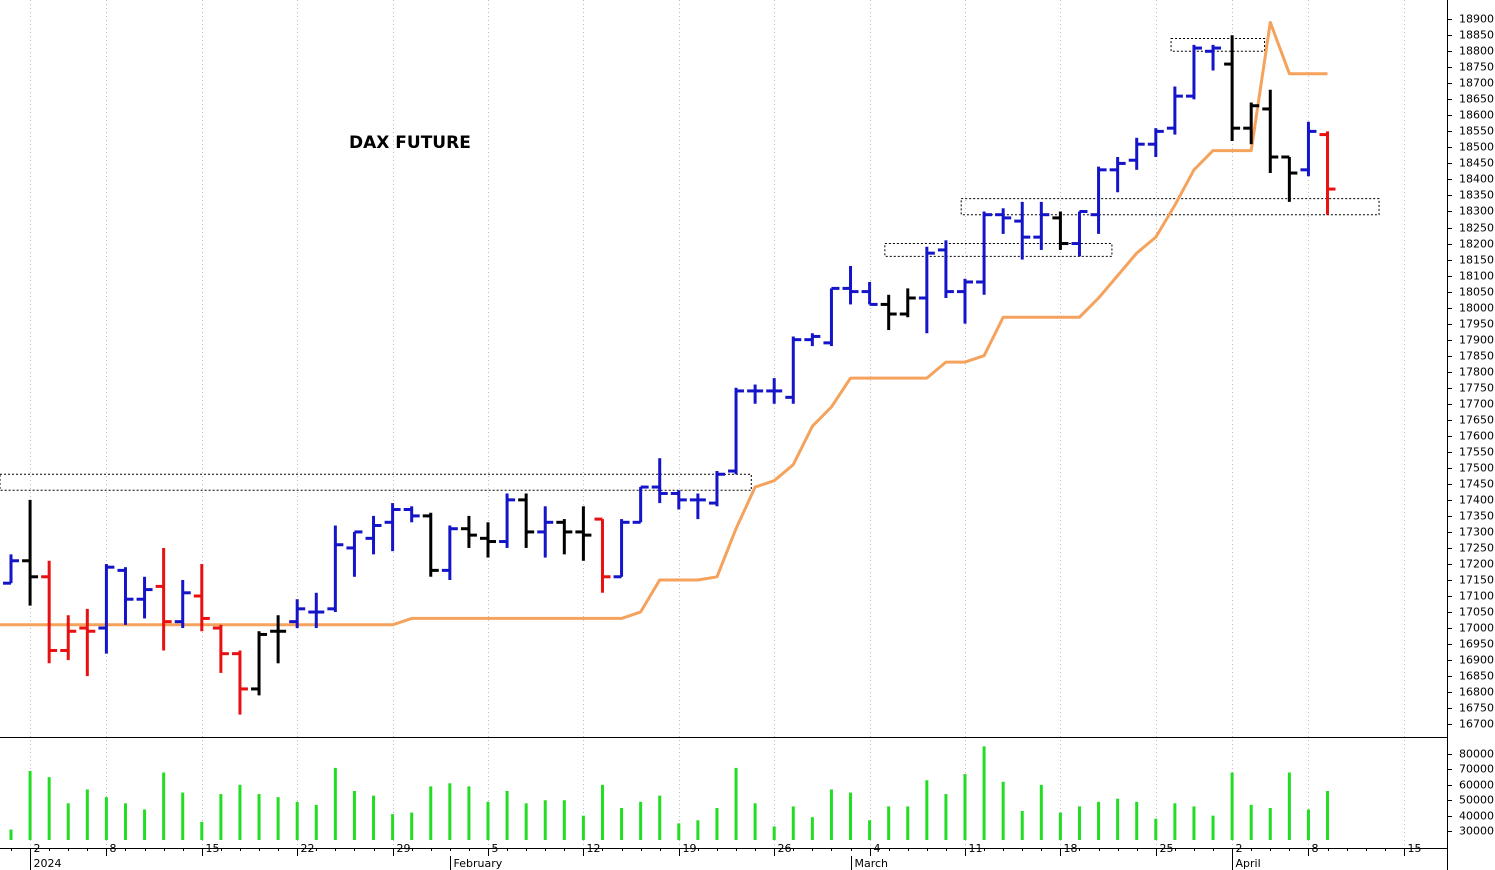 This screenshot has height=870, width=1495. What do you see at coordinates (1476, 388) in the screenshot?
I see `y-tick-label: 17750` at bounding box center [1476, 388].